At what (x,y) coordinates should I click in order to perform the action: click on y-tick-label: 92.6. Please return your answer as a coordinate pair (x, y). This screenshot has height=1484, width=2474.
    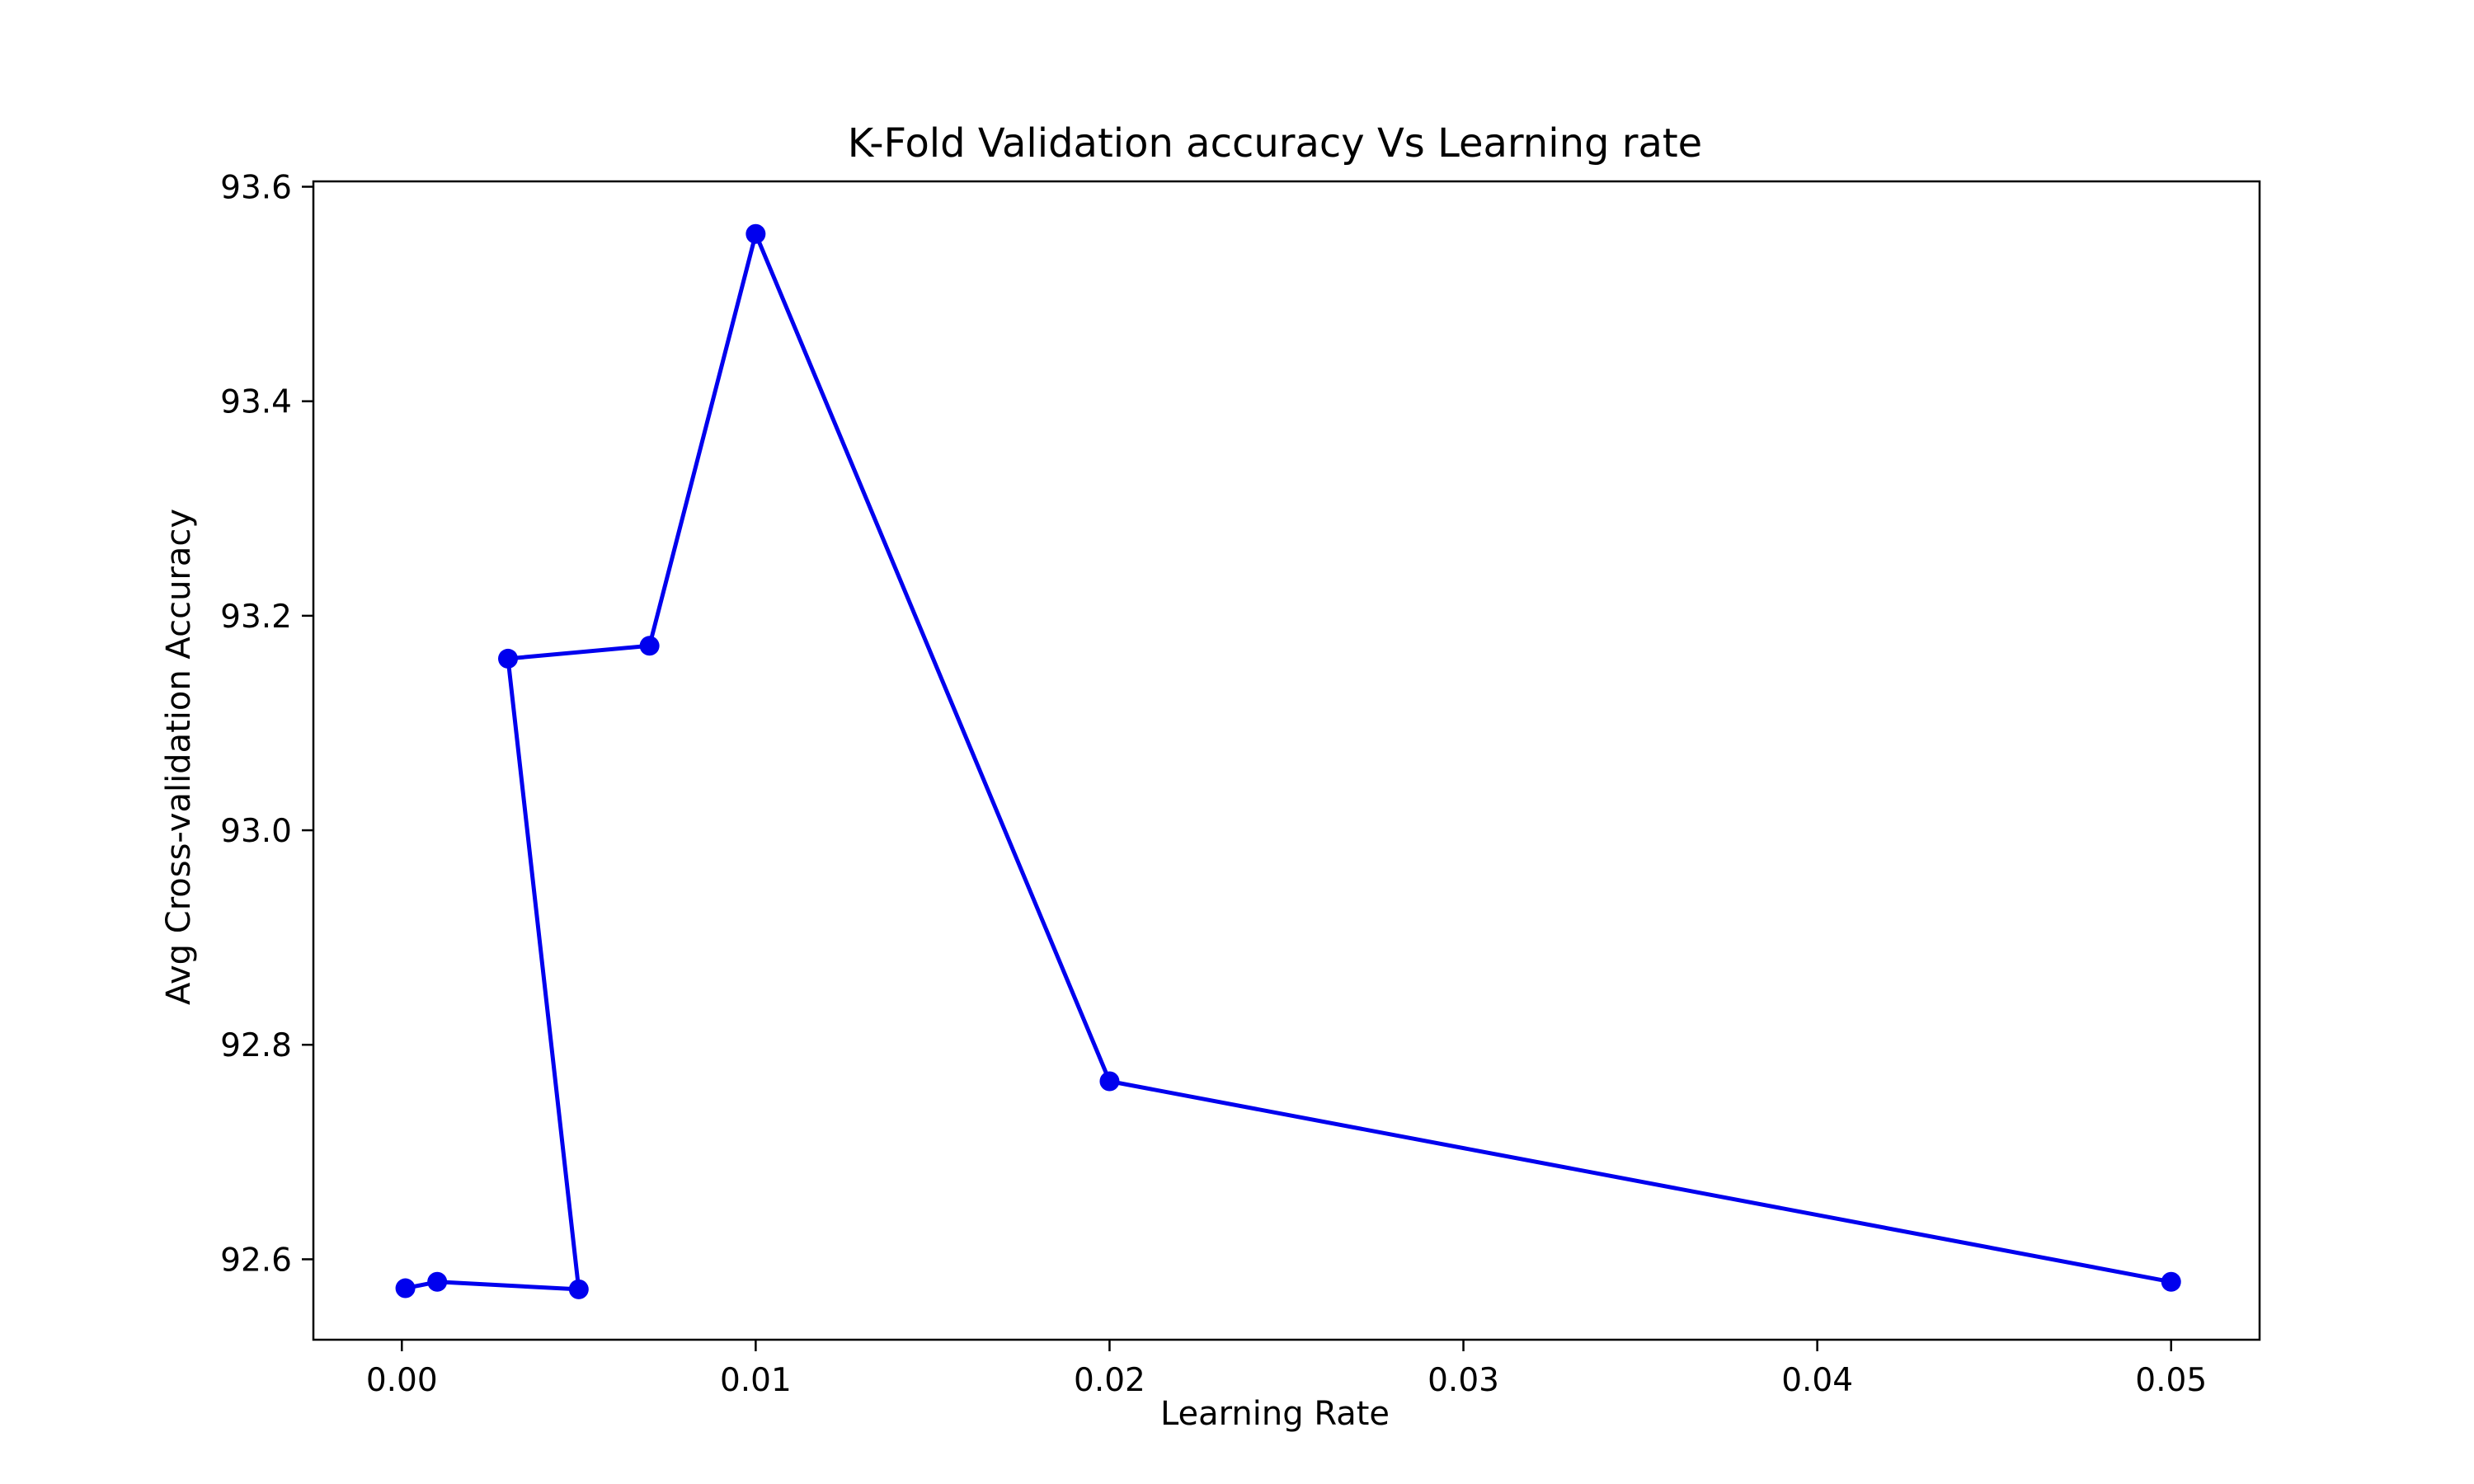
    Looking at the image, I should click on (256, 1260).